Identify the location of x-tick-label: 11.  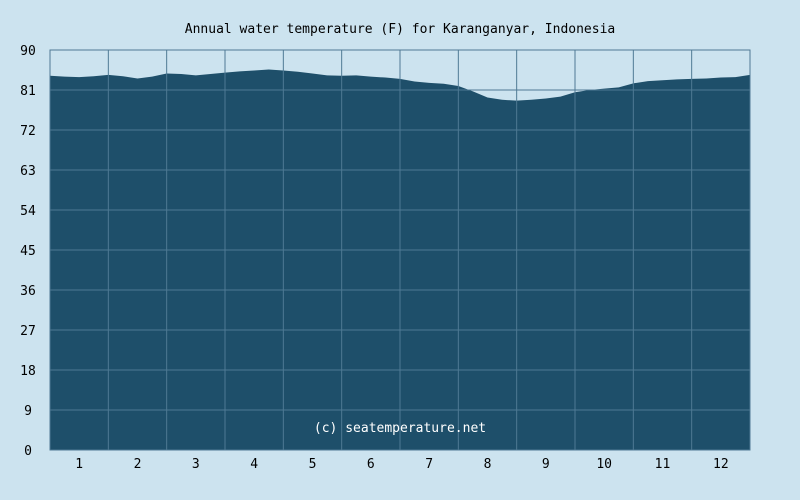
(663, 464).